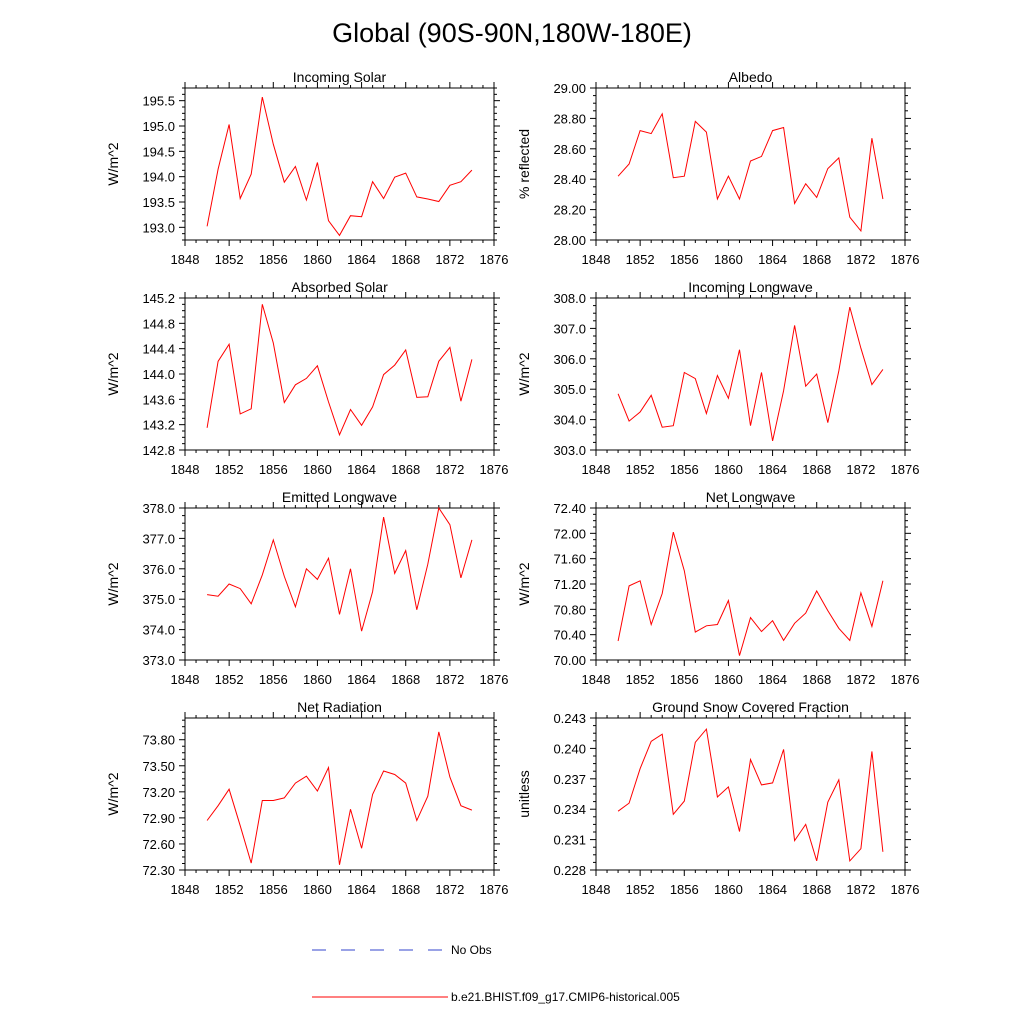 Image resolution: width=1024 pixels, height=1024 pixels. What do you see at coordinates (158, 538) in the screenshot?
I see `y-tick-label: 377.0` at bounding box center [158, 538].